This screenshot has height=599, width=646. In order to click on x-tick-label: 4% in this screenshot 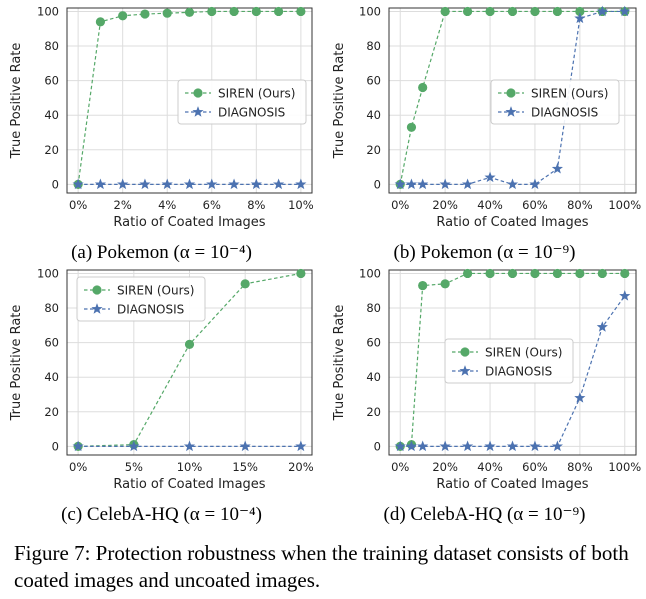, I will do `click(167, 205)`.